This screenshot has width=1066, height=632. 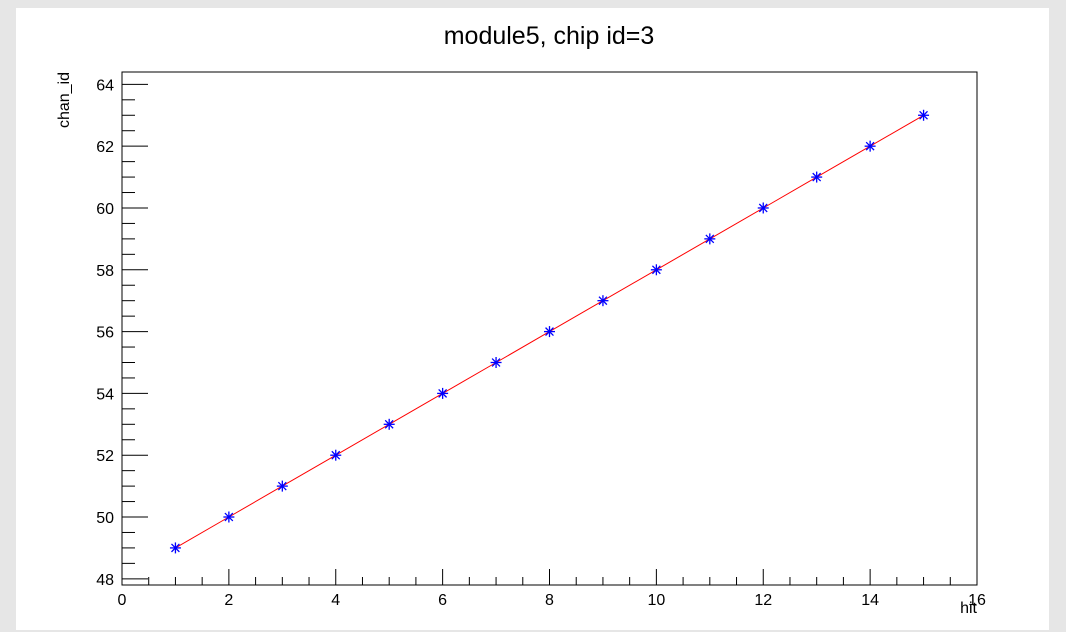 I want to click on x-tick-label: 0, so click(x=122, y=600).